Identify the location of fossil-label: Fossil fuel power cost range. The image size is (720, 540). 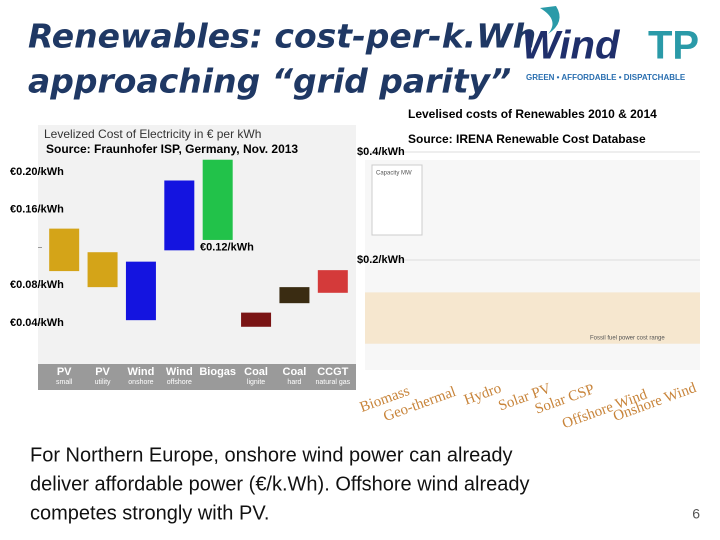
(627, 338).